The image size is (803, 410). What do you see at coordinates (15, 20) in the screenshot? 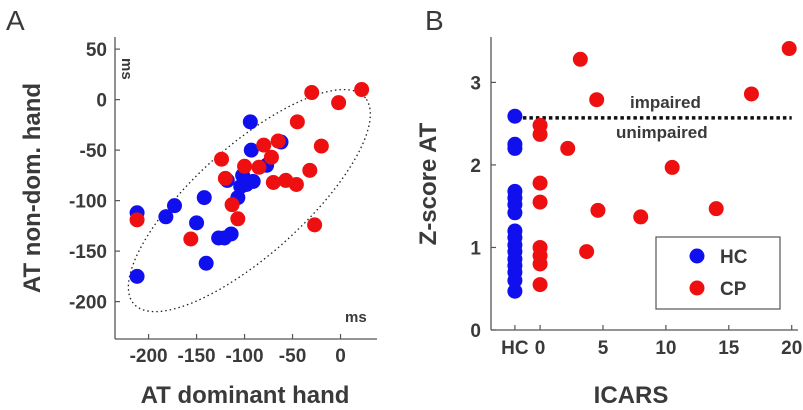
I see `panel-a-letter: A` at bounding box center [15, 20].